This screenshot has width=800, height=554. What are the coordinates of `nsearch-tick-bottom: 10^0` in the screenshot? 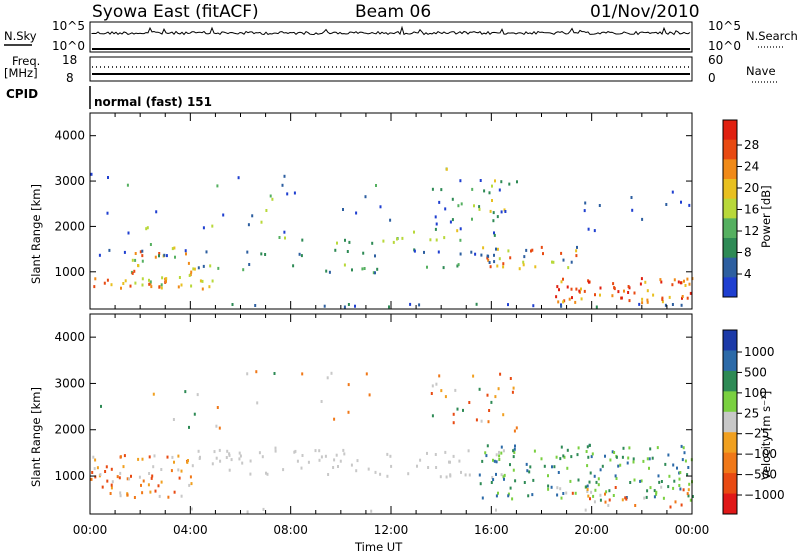 It's located at (724, 46).